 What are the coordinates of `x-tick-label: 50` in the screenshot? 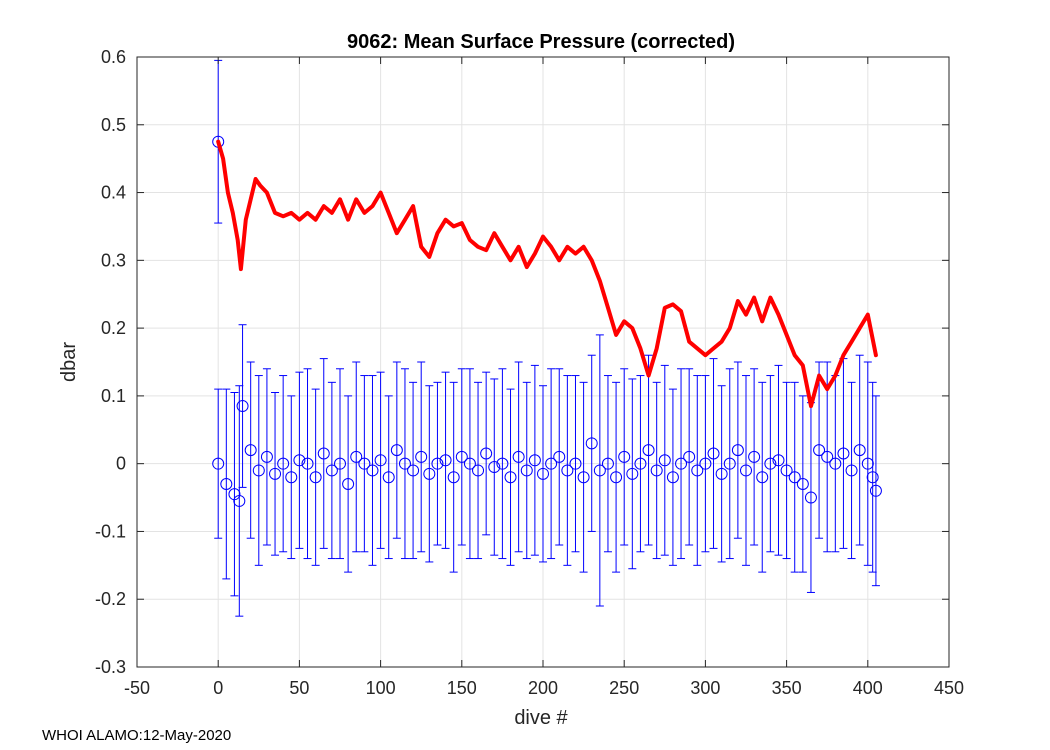 It's located at (299, 688).